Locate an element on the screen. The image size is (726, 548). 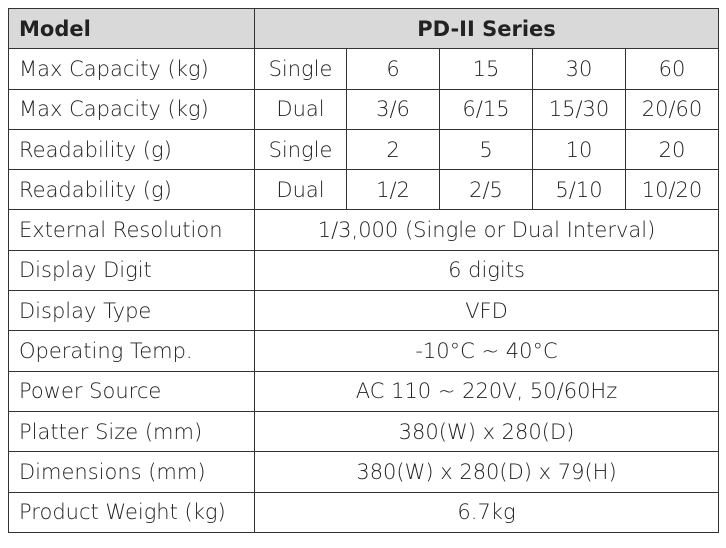
cell: 15/30 is located at coordinates (579, 109).